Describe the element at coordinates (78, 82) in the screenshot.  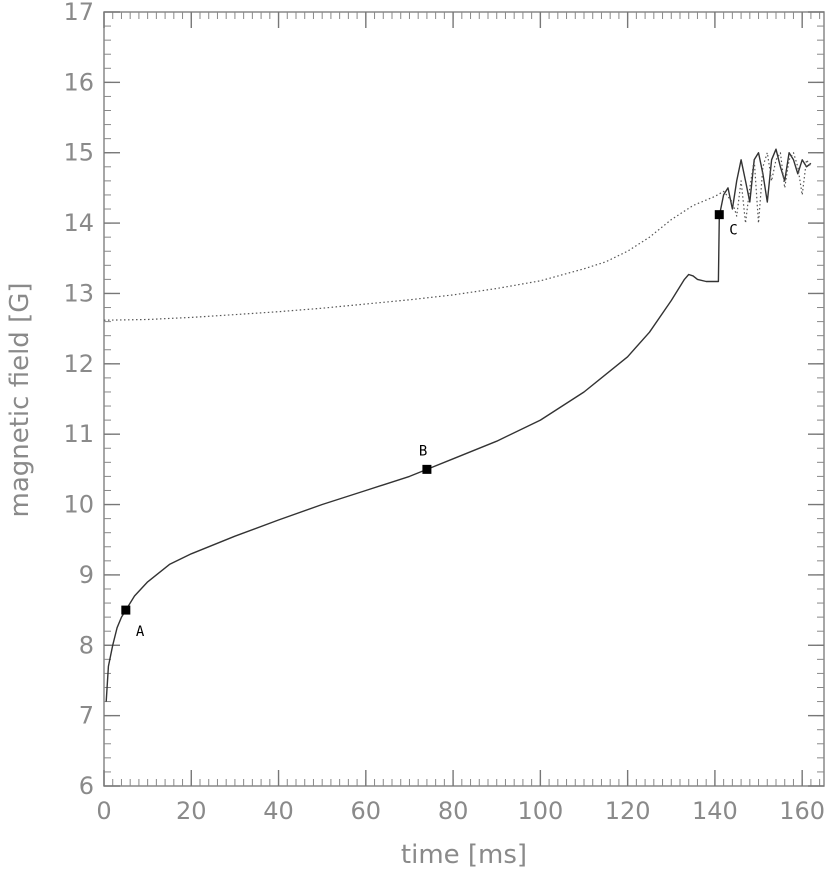
I see `y-tick-label: 16` at that location.